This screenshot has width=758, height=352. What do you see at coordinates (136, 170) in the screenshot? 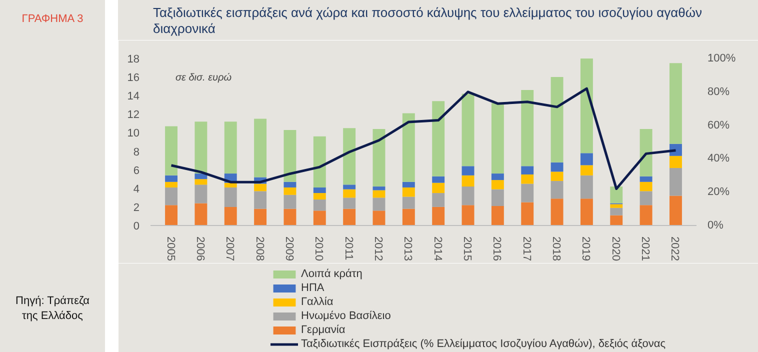
I see `y-tick-label: 6` at bounding box center [136, 170].